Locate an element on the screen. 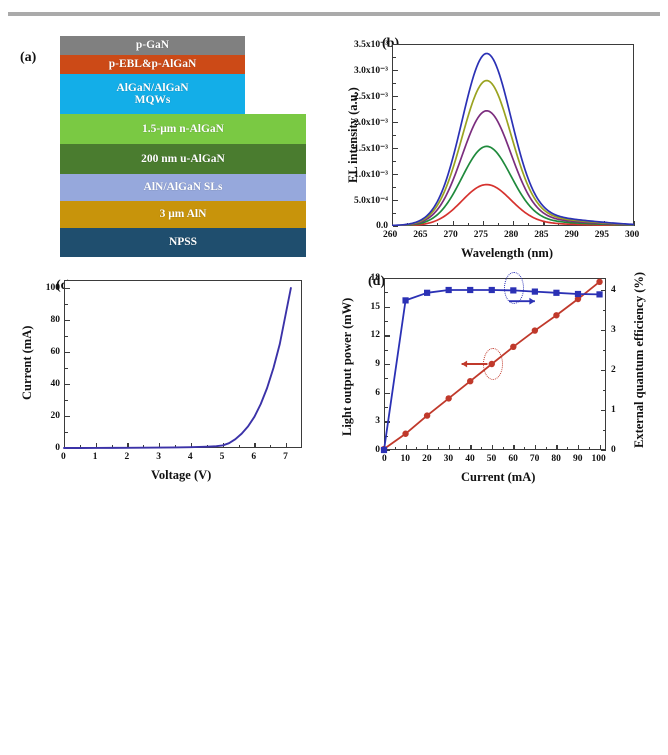  panel-d-yticklabel-left: 12 is located at coordinates (375, 335).